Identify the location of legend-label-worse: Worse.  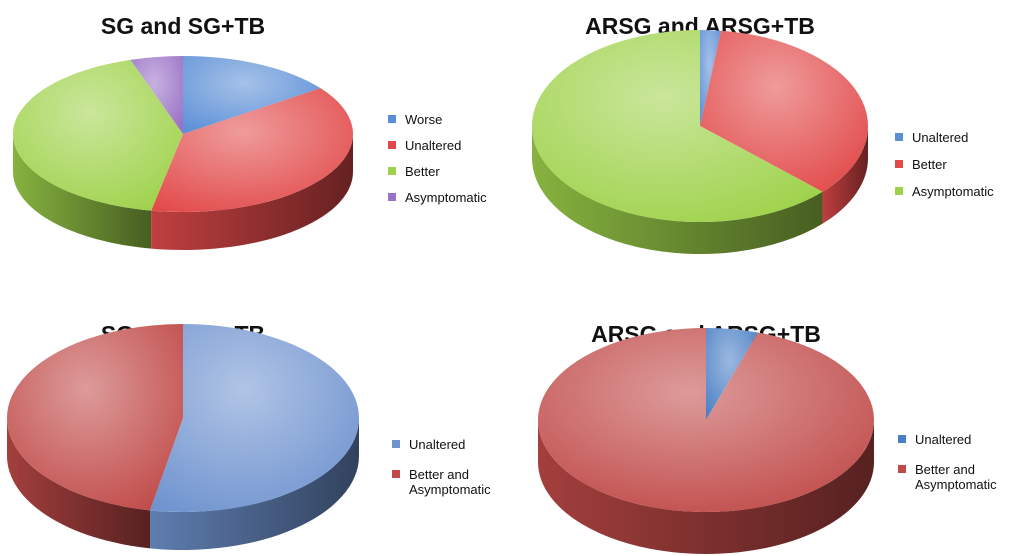
(423, 119).